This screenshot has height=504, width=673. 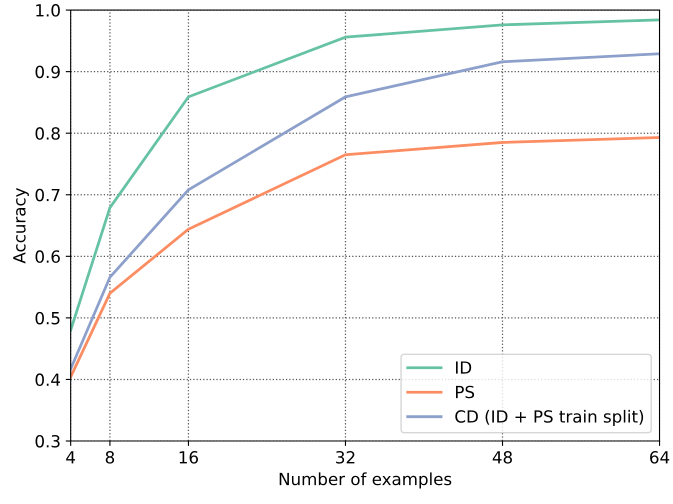 What do you see at coordinates (48, 441) in the screenshot?
I see `y-tick-label: 0.3` at bounding box center [48, 441].